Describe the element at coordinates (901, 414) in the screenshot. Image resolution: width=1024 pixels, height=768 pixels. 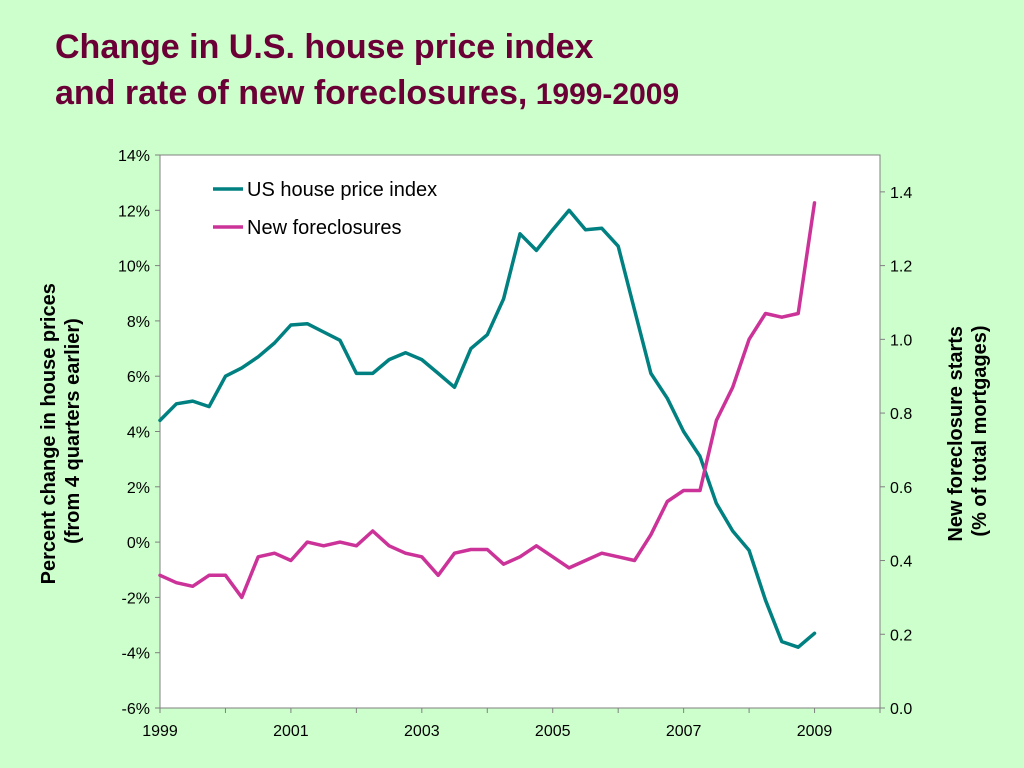
I see `y2-tick-label: 0.8` at that location.